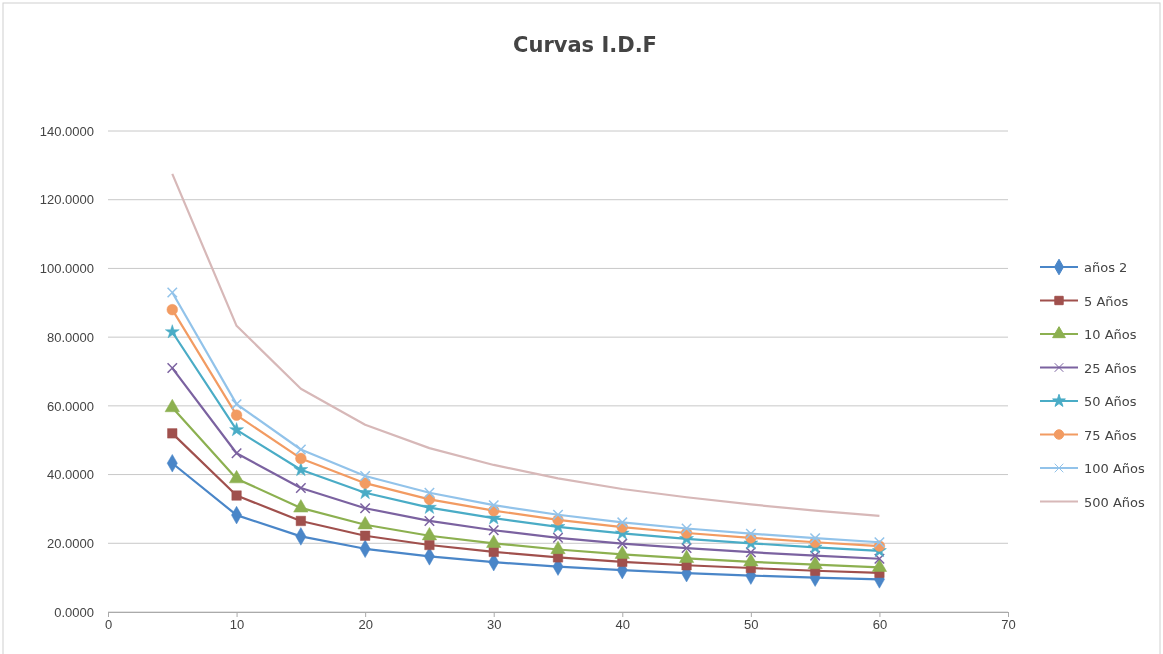  I want to click on y-tick-label: 0.0000, so click(74, 612).